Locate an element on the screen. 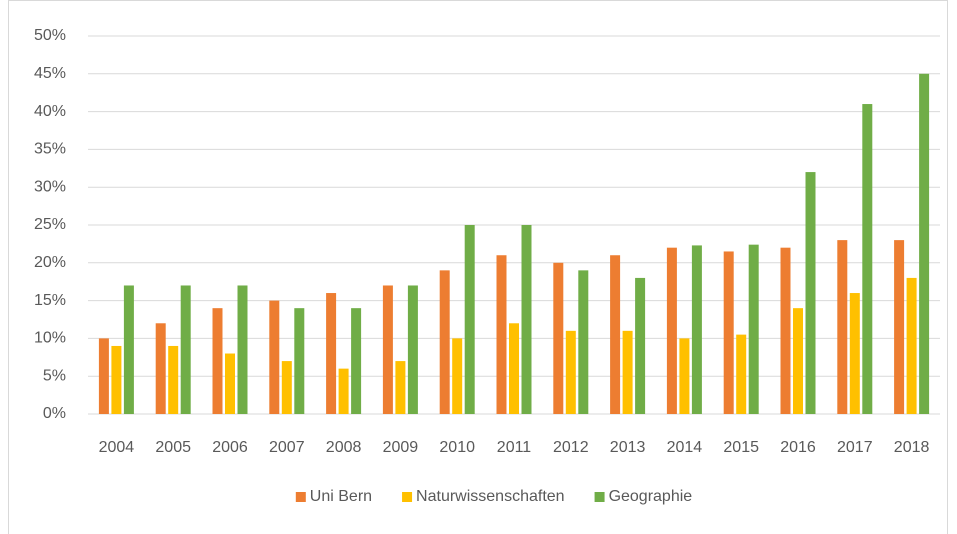 Image resolution: width=957 pixels, height=534 pixels. y-tick-label: 30% is located at coordinates (50, 186).